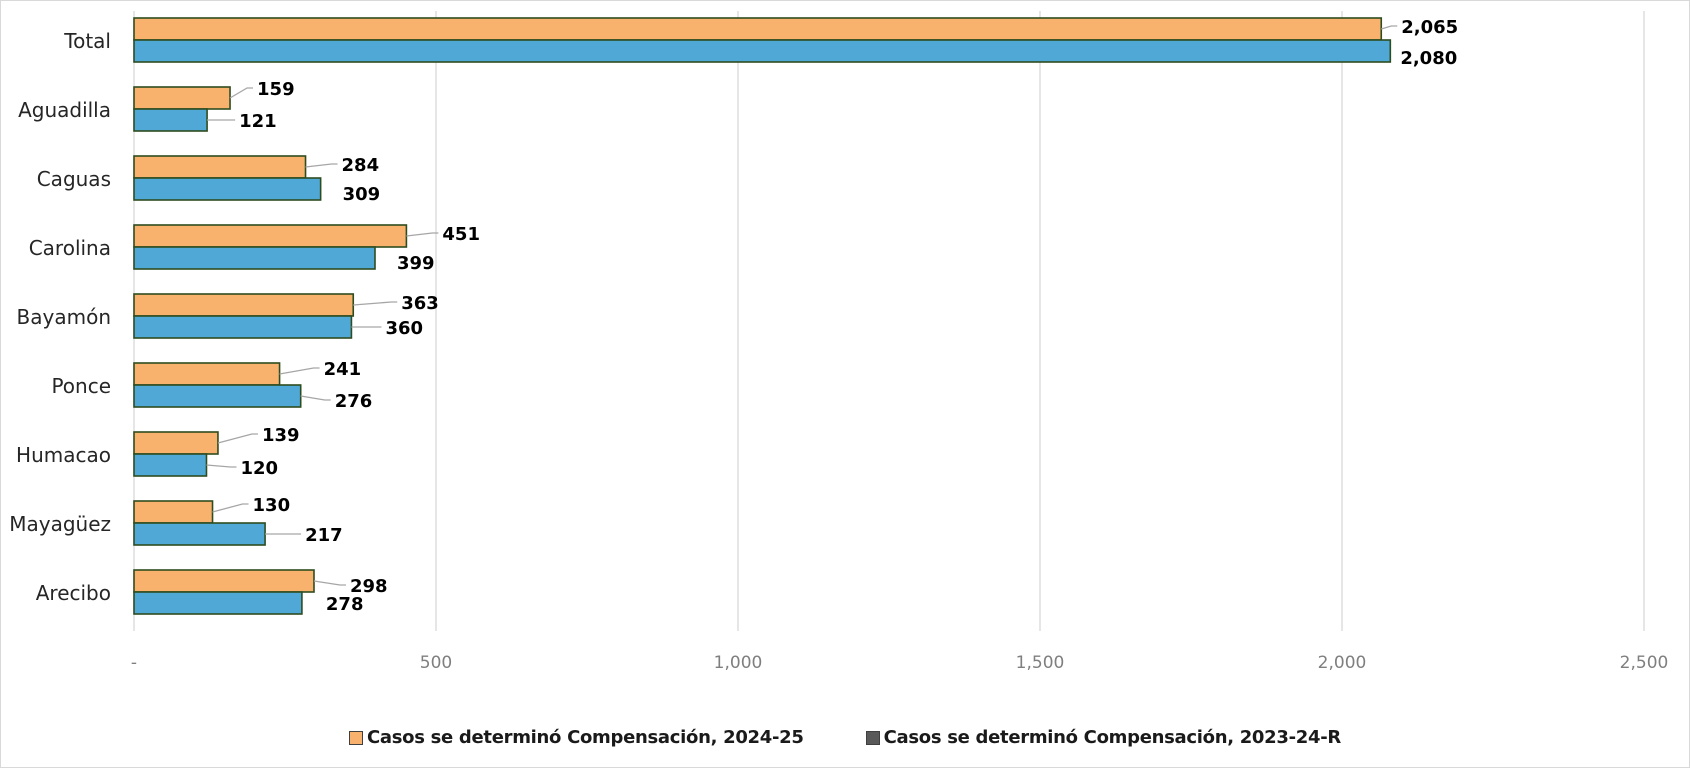 This screenshot has width=1690, height=768. I want to click on data-label-caguas-2024-25: 284, so click(361, 165).